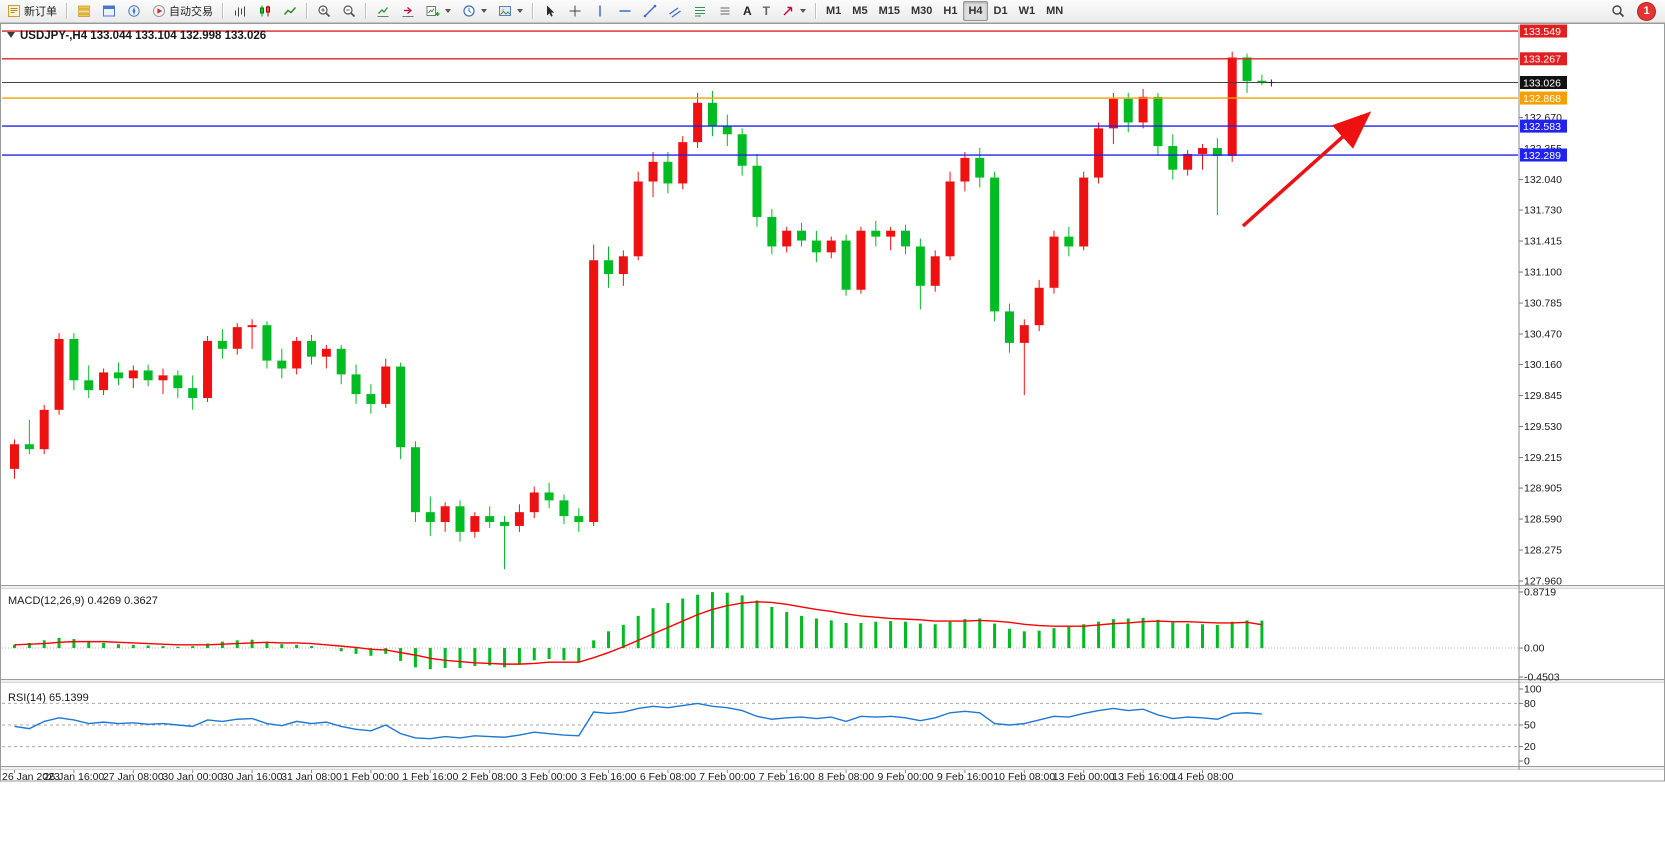 The image size is (1665, 842). What do you see at coordinates (430, 777) in the screenshot?
I see `svg-text: 1 Feb 16:00` at bounding box center [430, 777].